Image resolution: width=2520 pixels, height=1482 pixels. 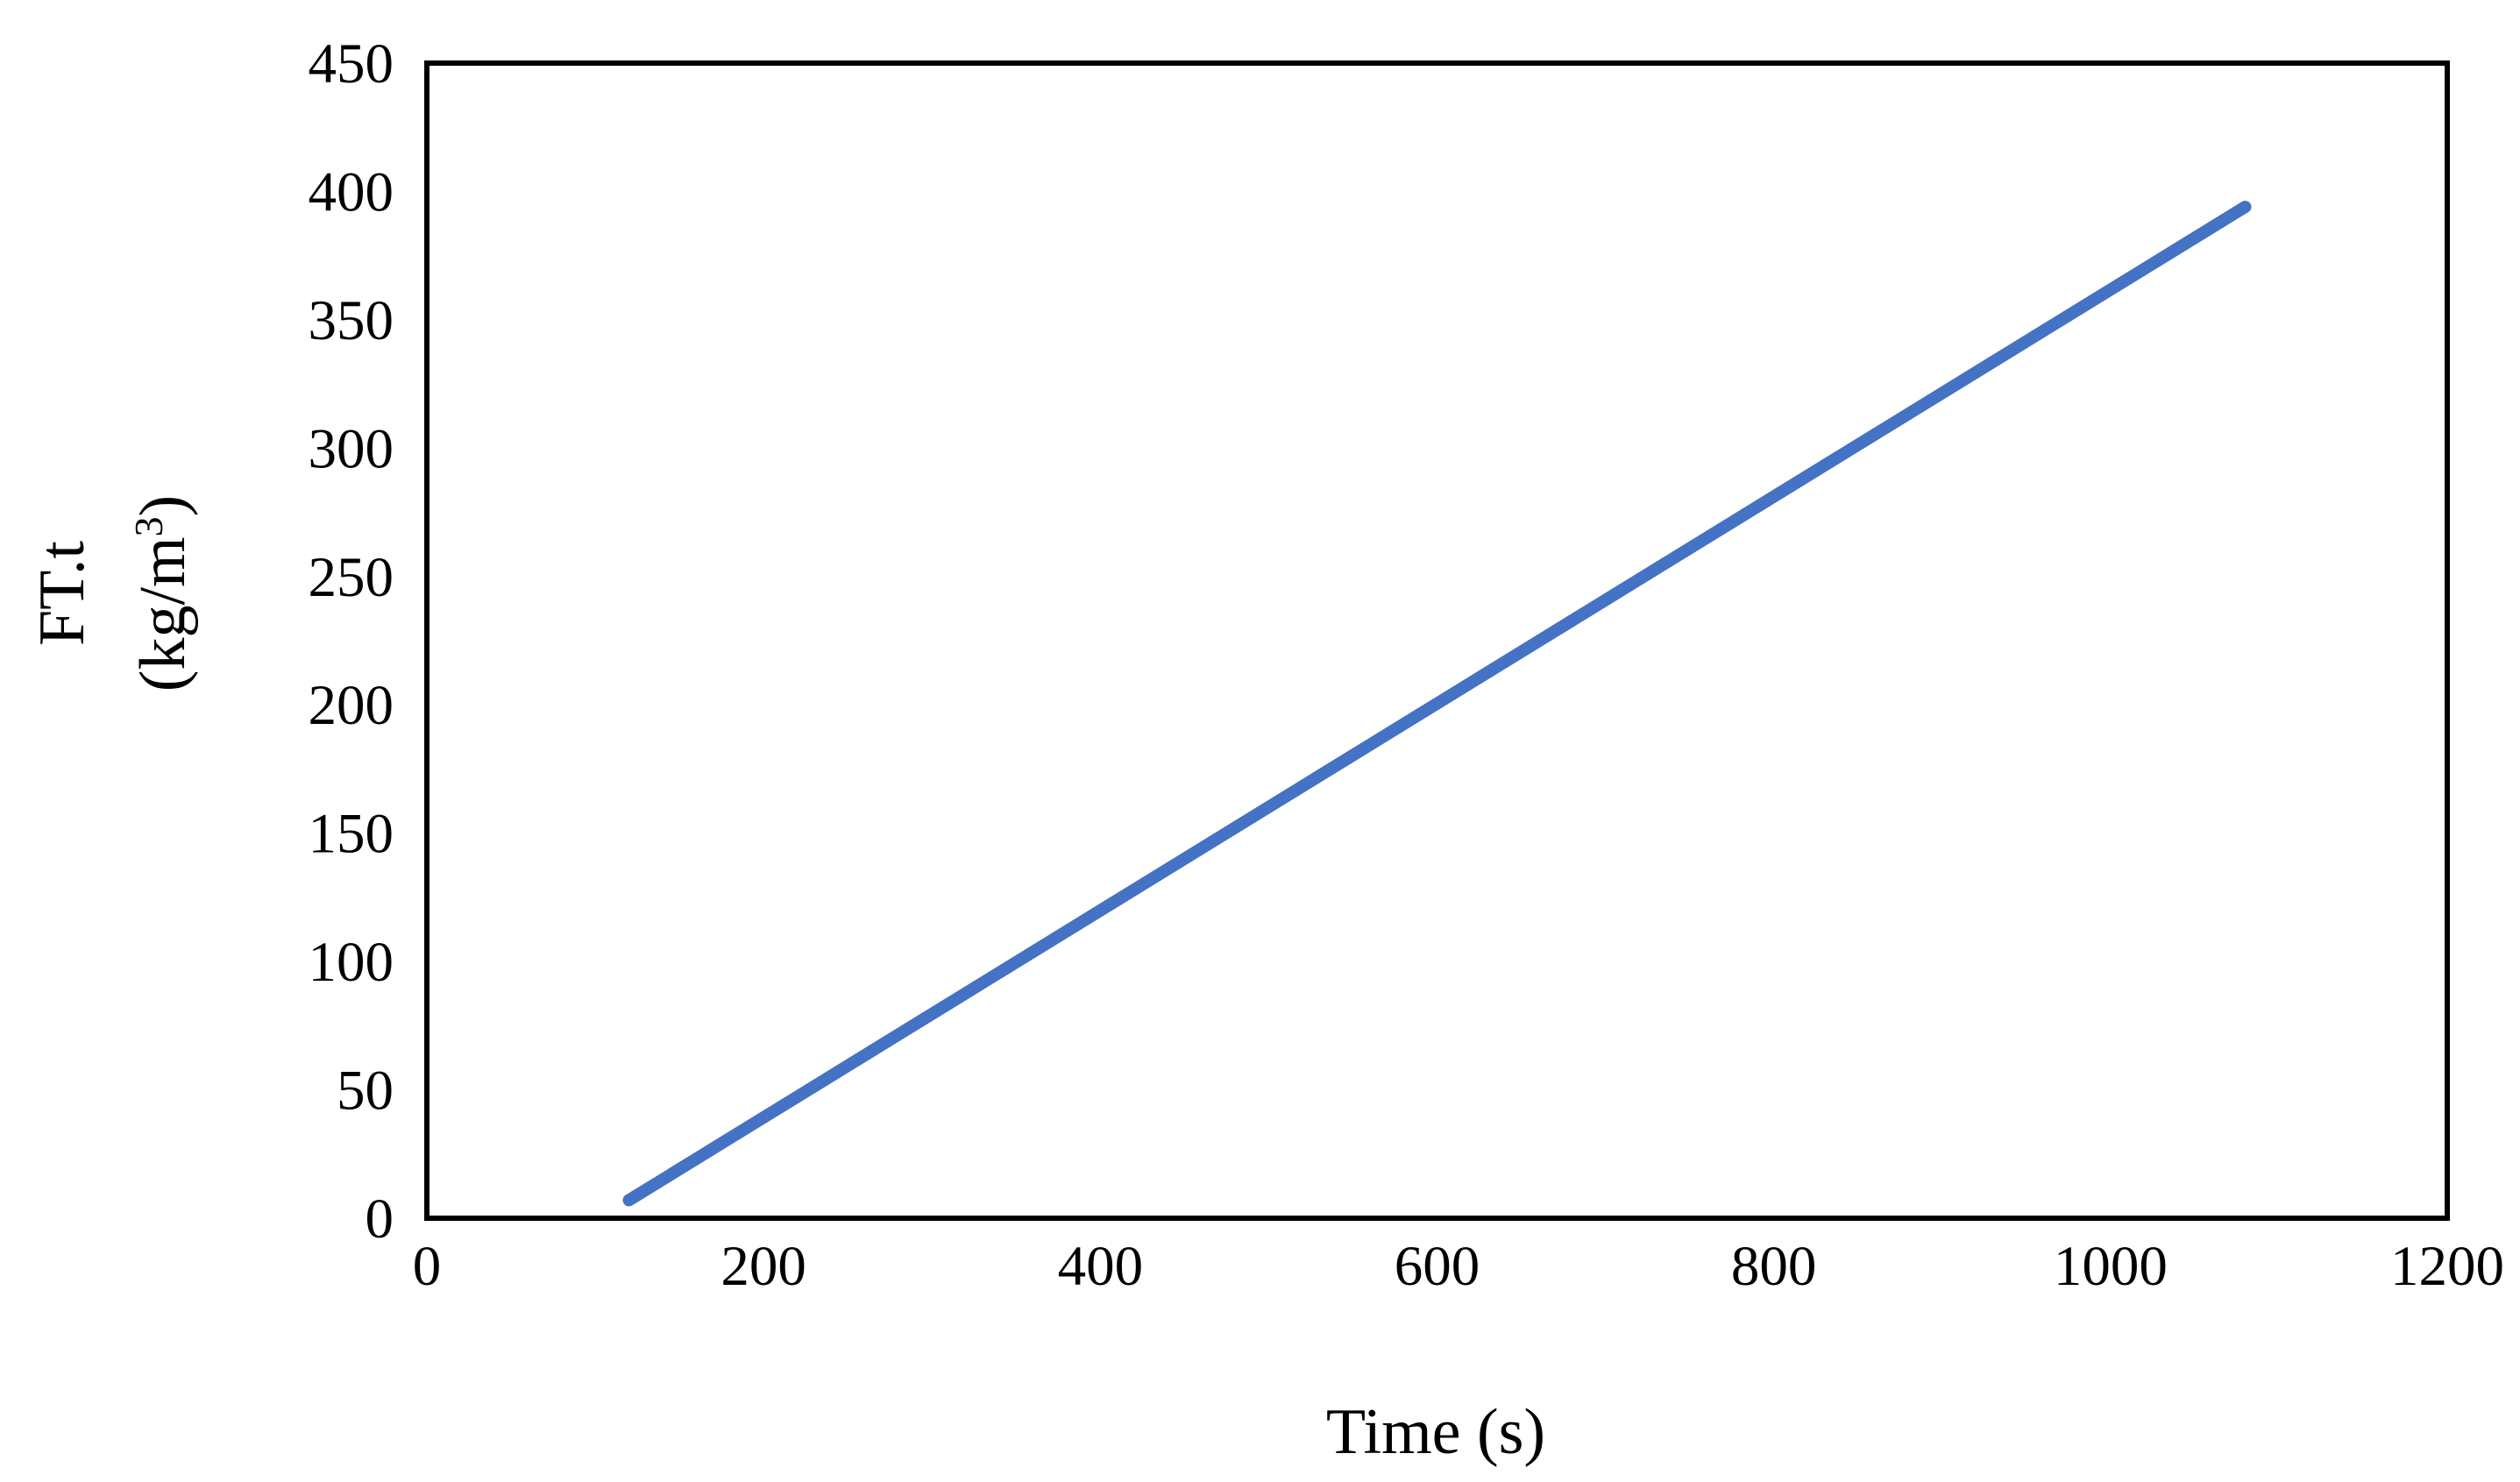 I want to click on y-tick-labels: 0 50 100 150 200 250 300 350 400 450, so click(x=351, y=641).